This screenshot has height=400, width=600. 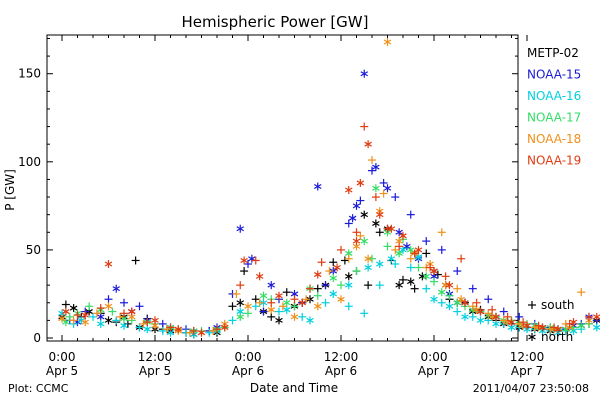 What do you see at coordinates (554, 118) in the screenshot?
I see `legend-entry: NOAA-17` at bounding box center [554, 118].